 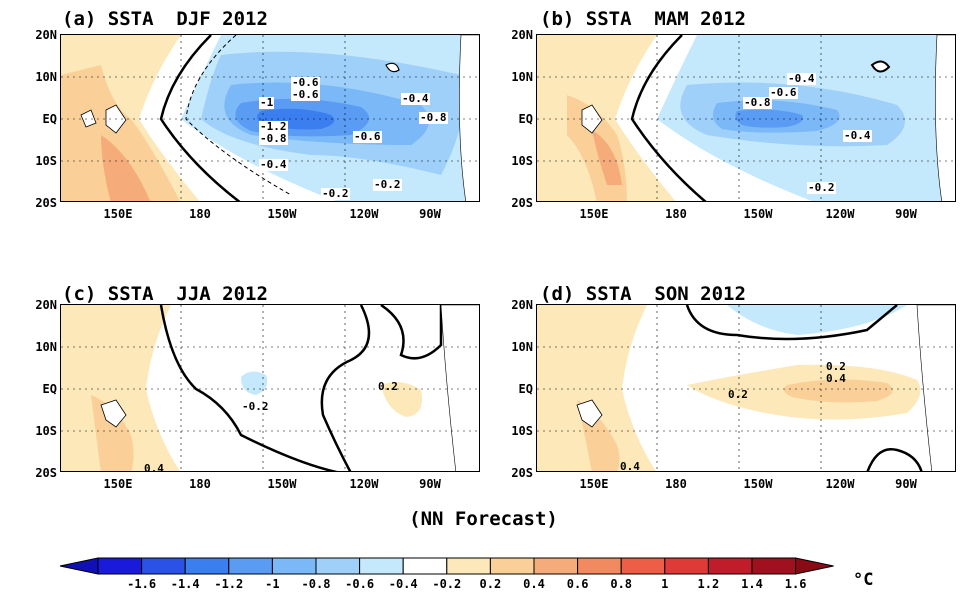 What do you see at coordinates (165, 294) in the screenshot?
I see `panel-c-title: (c) SSTA JJA 2012` at bounding box center [165, 294].